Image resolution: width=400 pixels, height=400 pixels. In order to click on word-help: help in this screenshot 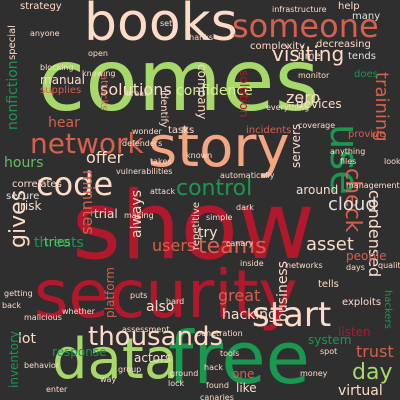, I will do `click(349, 6)`.